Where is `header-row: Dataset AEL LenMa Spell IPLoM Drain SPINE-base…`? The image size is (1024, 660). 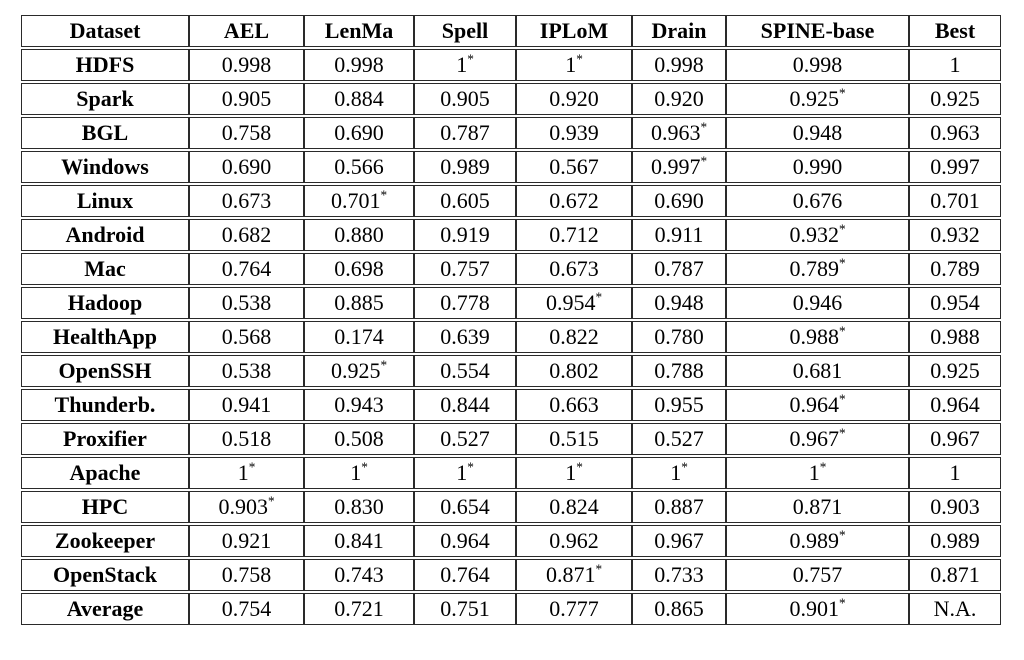
header-row: Dataset AEL LenMa Spell IPLoM Drain SPINE-base… is located at coordinates (511, 31).